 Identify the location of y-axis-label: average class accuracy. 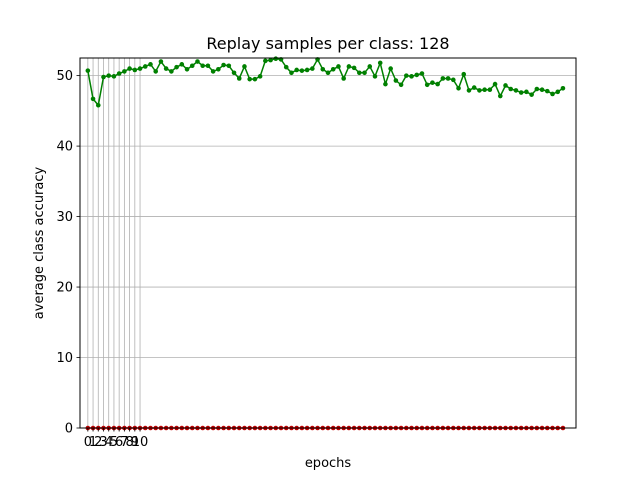
(39, 242).